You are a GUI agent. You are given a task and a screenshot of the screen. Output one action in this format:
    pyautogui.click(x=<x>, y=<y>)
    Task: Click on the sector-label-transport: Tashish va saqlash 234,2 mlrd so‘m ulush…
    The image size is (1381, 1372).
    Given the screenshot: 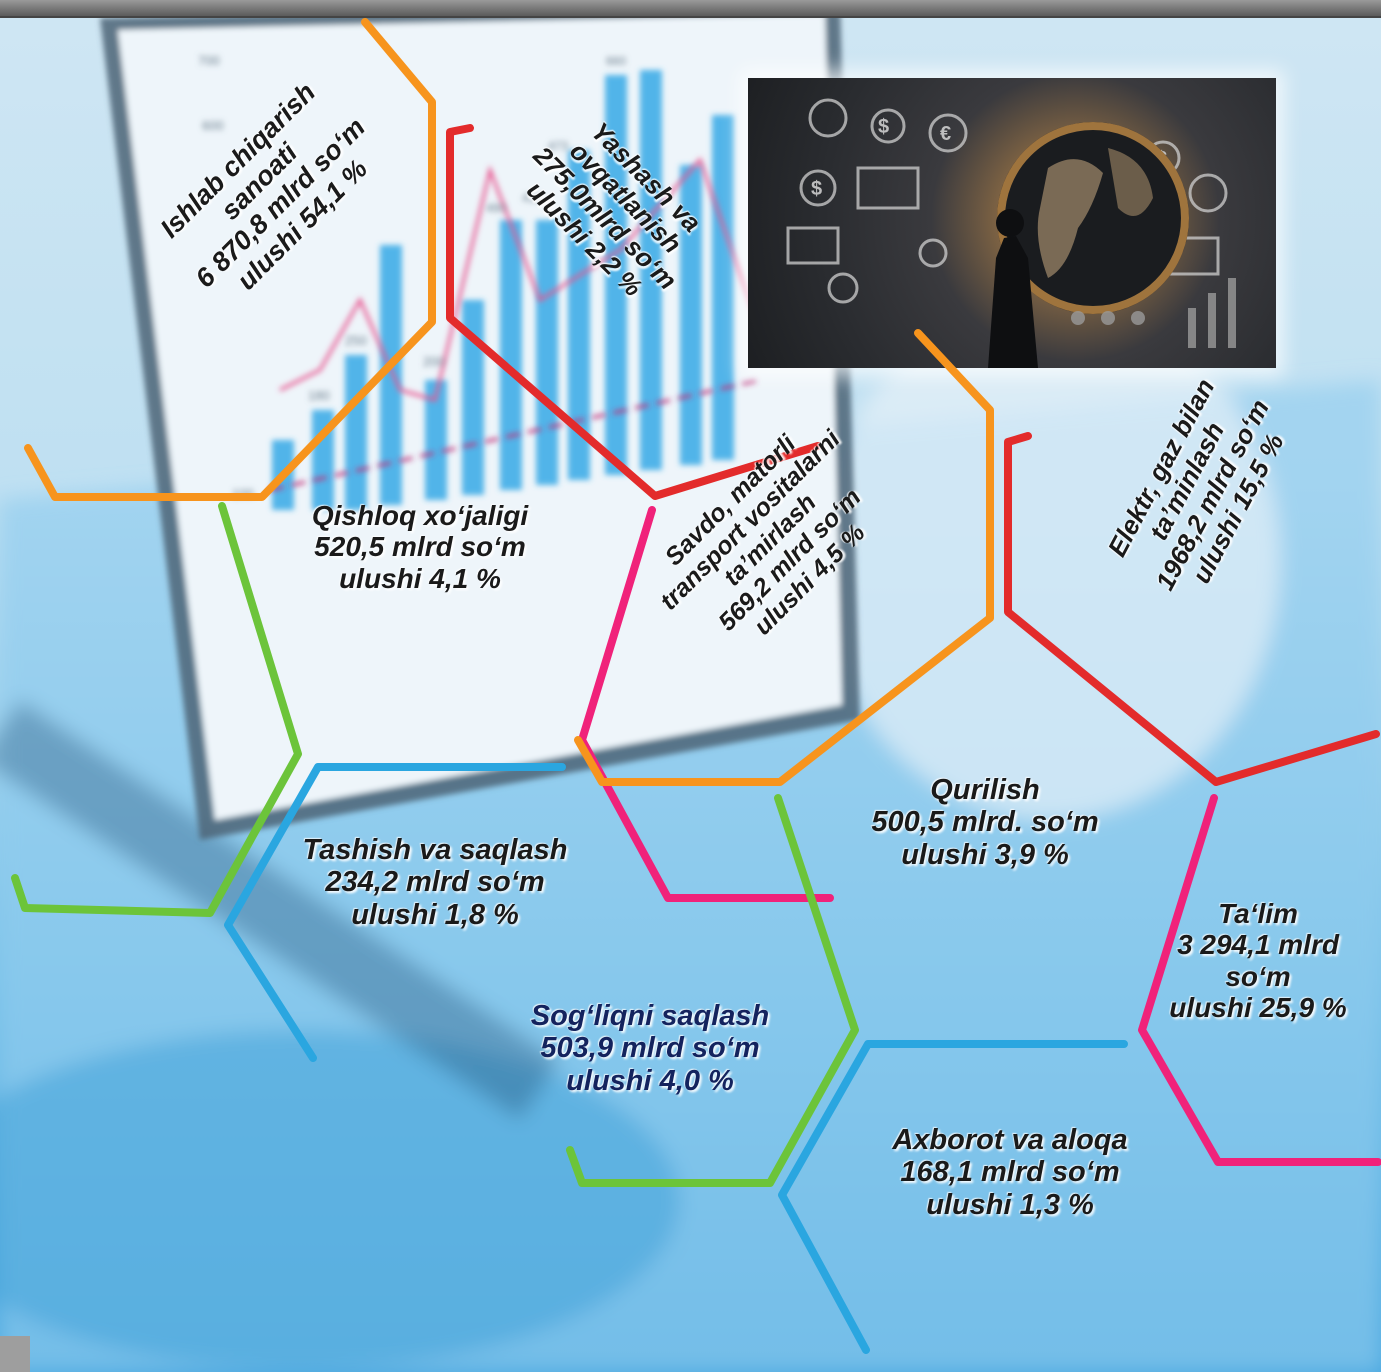 What is the action you would take?
    pyautogui.click(x=435, y=882)
    